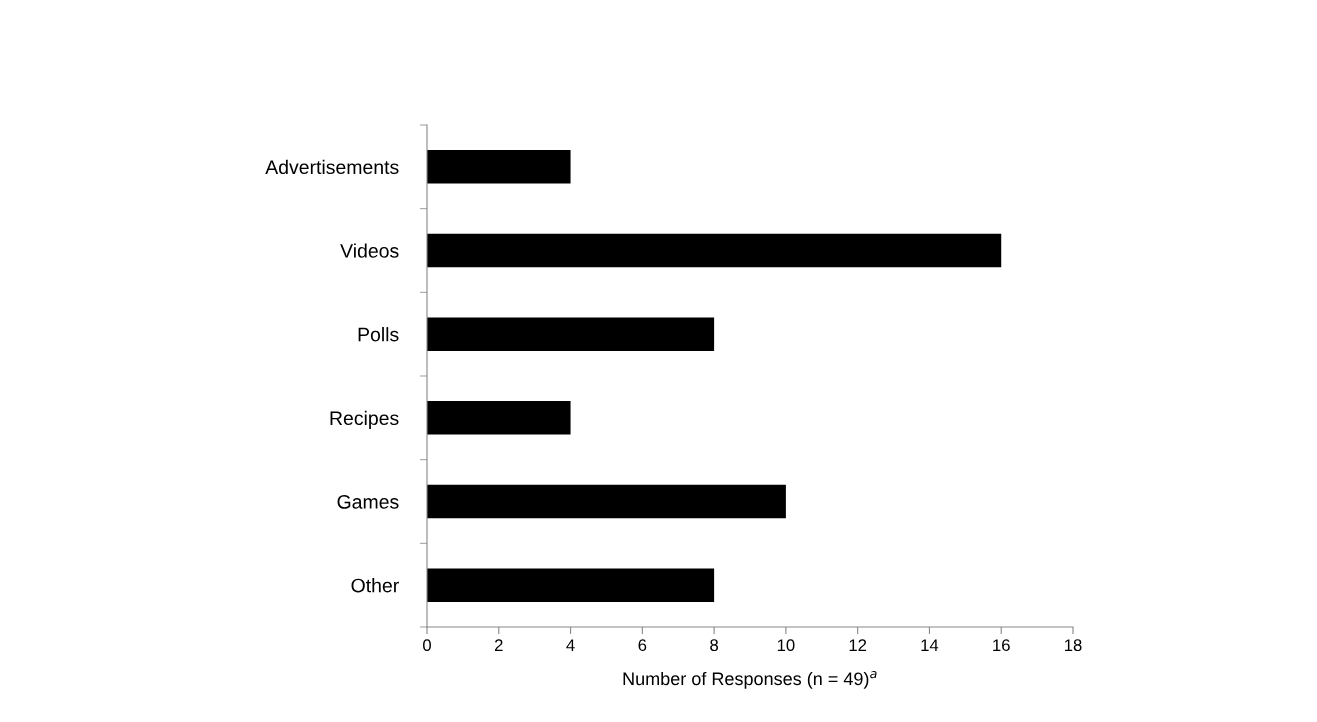  Describe the element at coordinates (332, 167) in the screenshot. I see `y-tick-label: Advertisements` at that location.